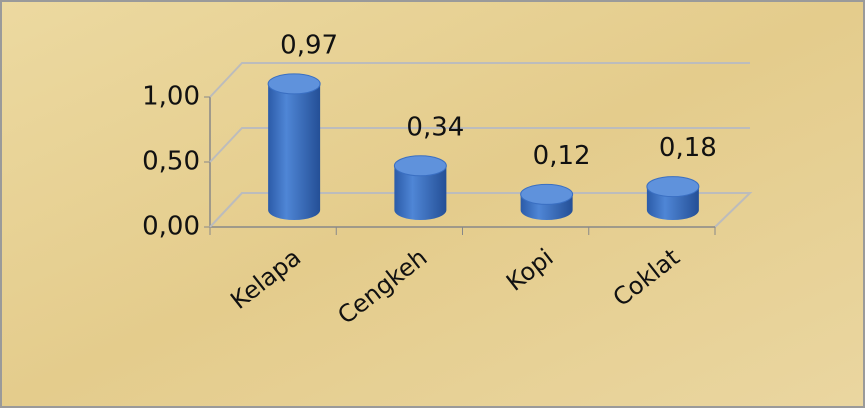 The width and height of the screenshot is (865, 412). I want to click on y-tick-label: 1,00, so click(171, 97).